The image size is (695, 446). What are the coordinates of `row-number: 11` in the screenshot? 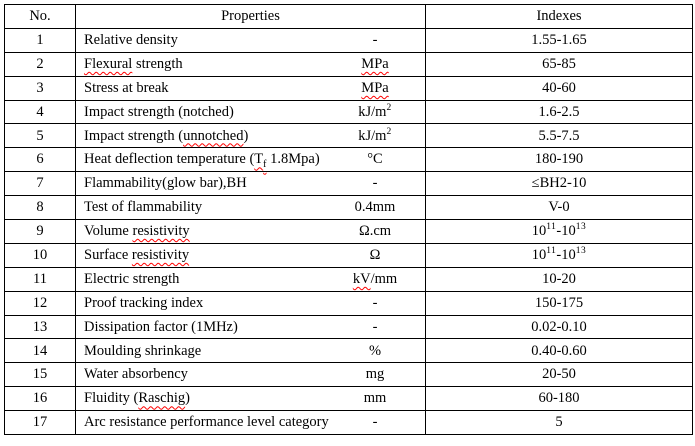 It's located at (40, 279).